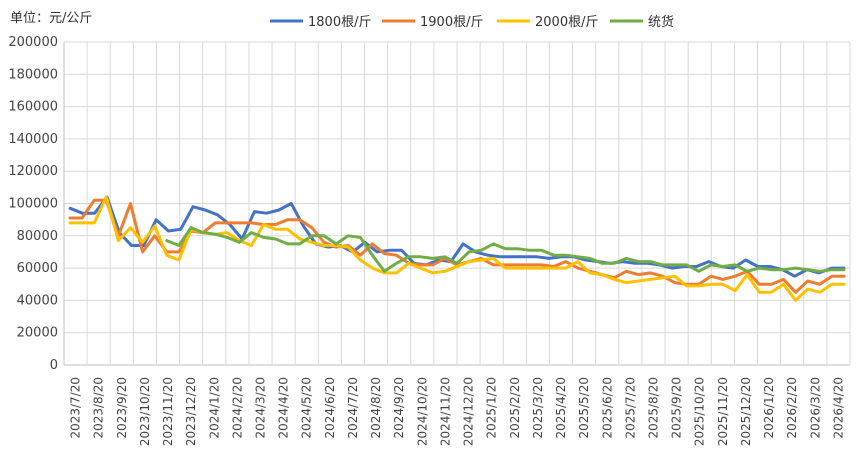 The image size is (865, 467). I want to click on y-tick-label: 0, so click(54, 365).